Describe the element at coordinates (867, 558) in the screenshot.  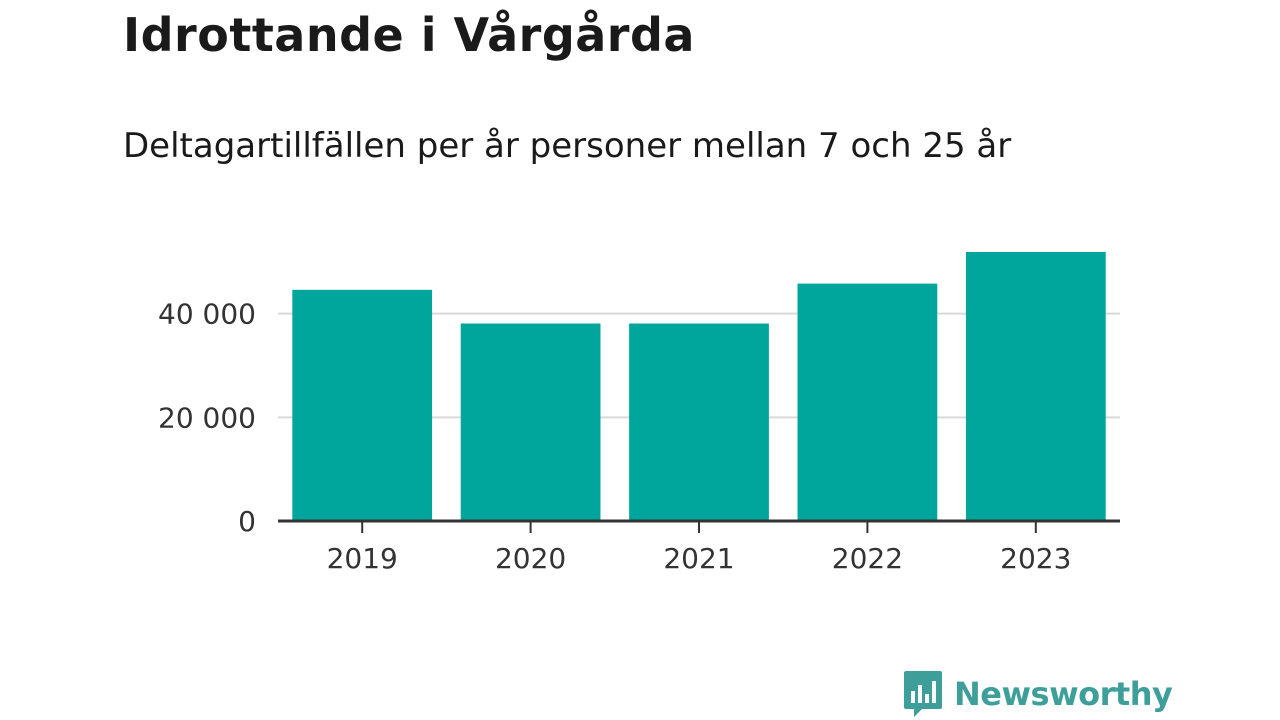
I see `x-tick-label: 2022` at that location.